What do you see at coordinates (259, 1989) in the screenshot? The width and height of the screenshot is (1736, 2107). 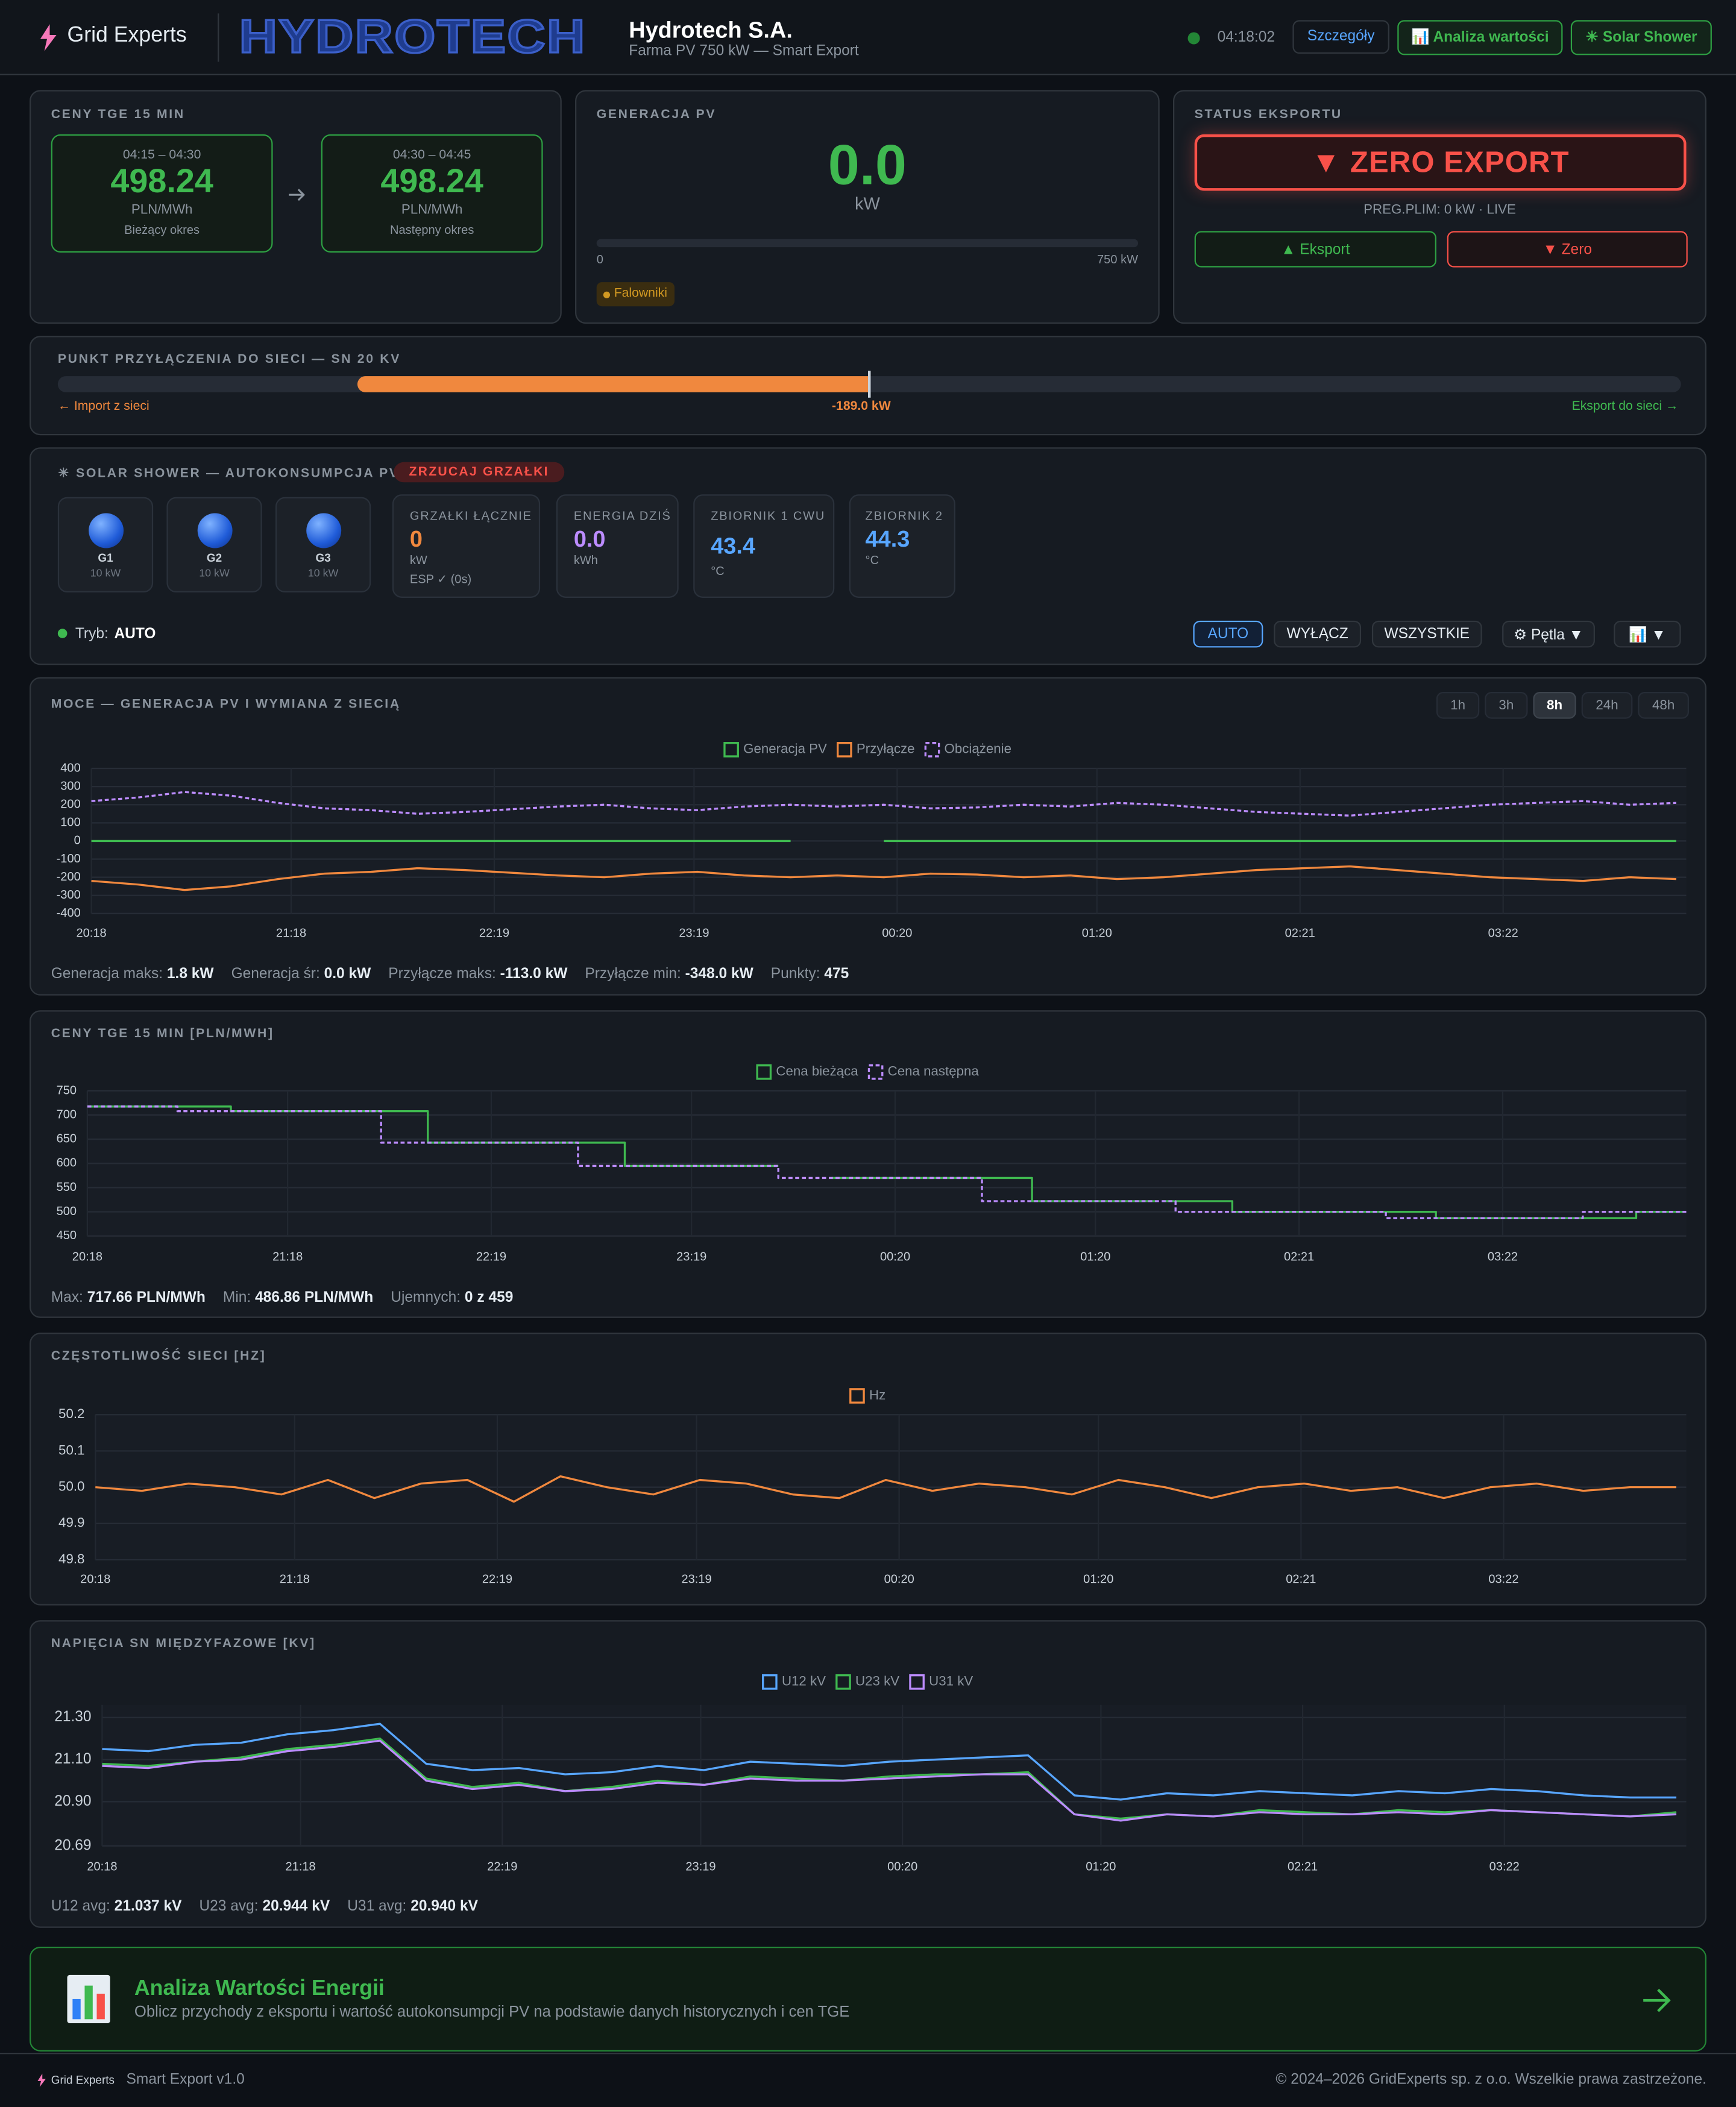 I see `banner-title: Analiza Wartości Energii` at bounding box center [259, 1989].